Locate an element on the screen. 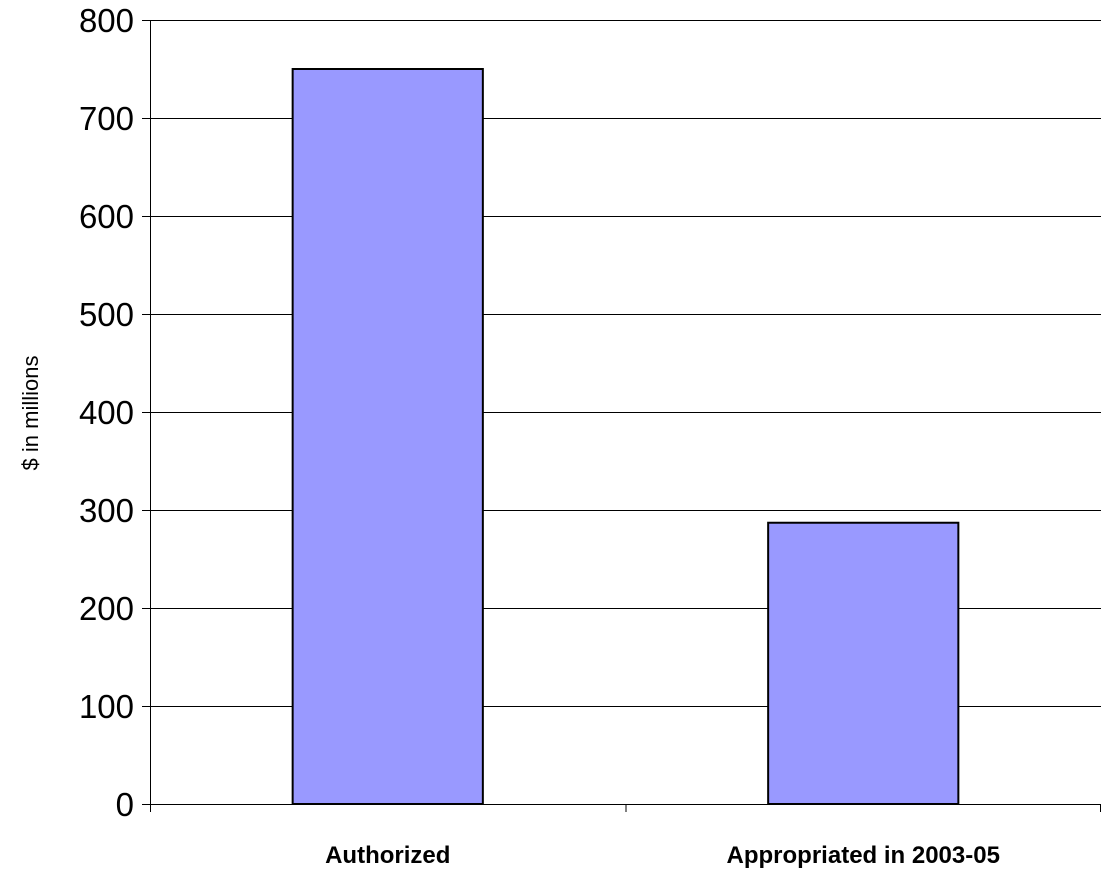  y-tick-label: 800 is located at coordinates (106, 20).